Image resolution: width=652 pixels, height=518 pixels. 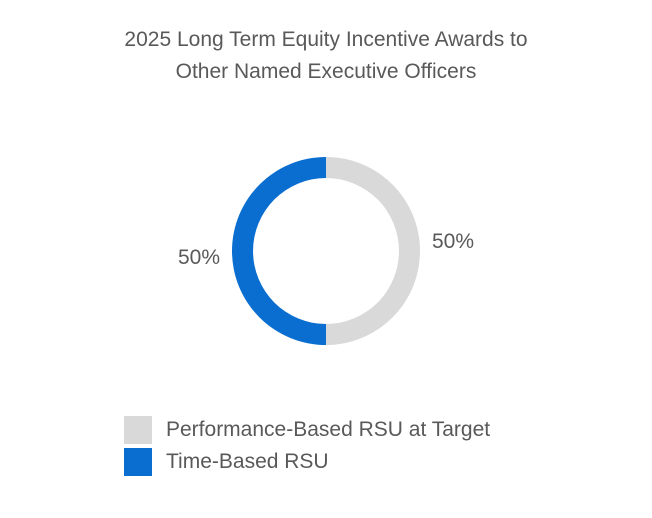 What do you see at coordinates (373, 251) in the screenshot?
I see `slice-performance-based-rsu` at bounding box center [373, 251].